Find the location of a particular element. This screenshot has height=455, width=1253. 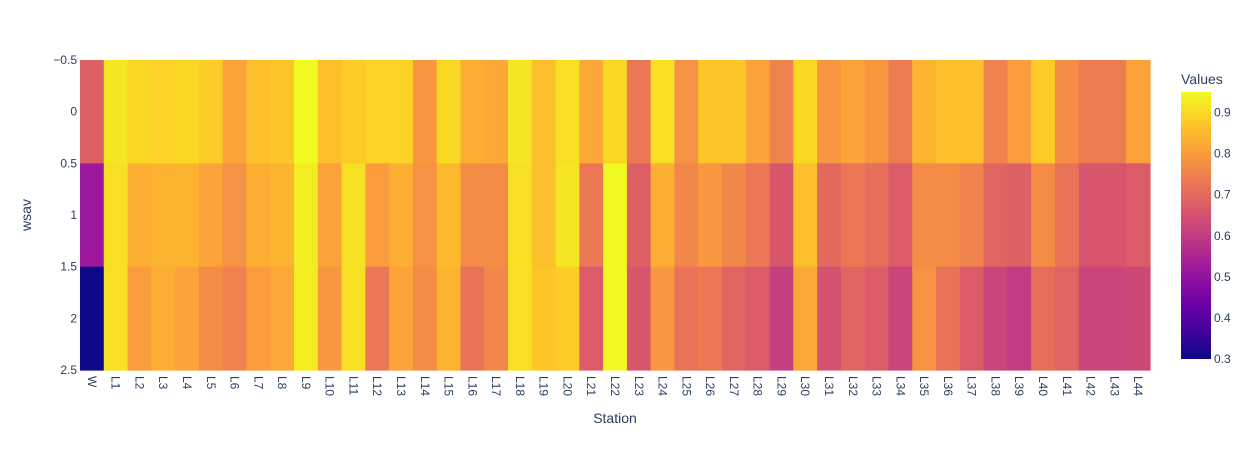

x-tick-label: L15 is located at coordinates (449, 386).